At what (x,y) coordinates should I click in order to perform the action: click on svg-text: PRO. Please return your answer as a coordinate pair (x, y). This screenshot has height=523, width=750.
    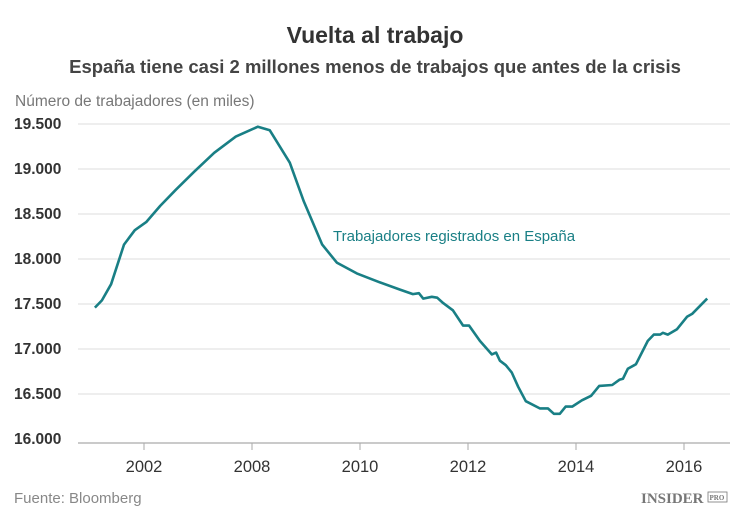
    Looking at the image, I should click on (717, 498).